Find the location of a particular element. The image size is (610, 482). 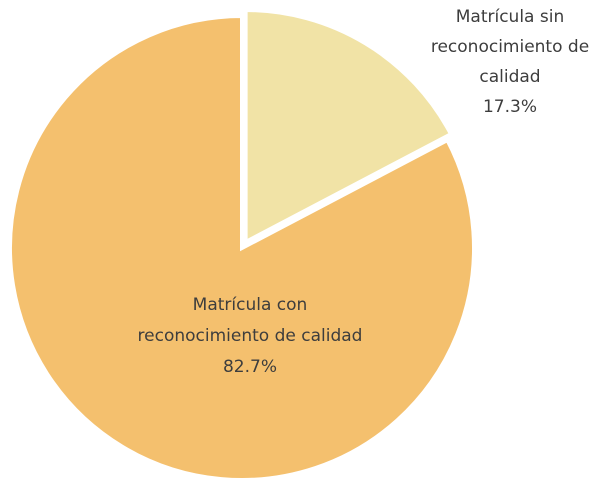

value-label: 17.3% is located at coordinates (509, 107).